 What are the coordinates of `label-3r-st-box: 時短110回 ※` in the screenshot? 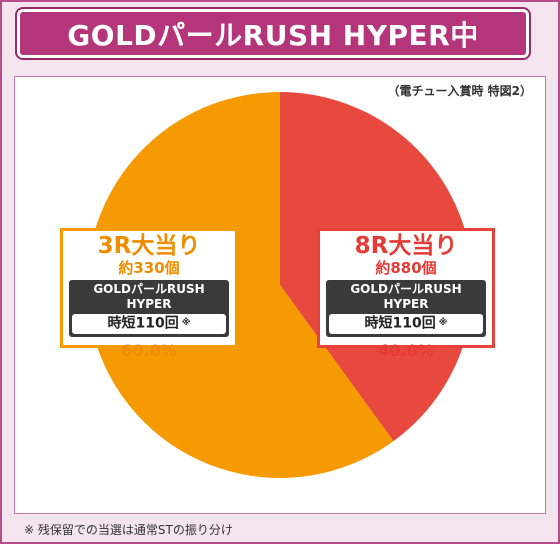 It's located at (149, 324).